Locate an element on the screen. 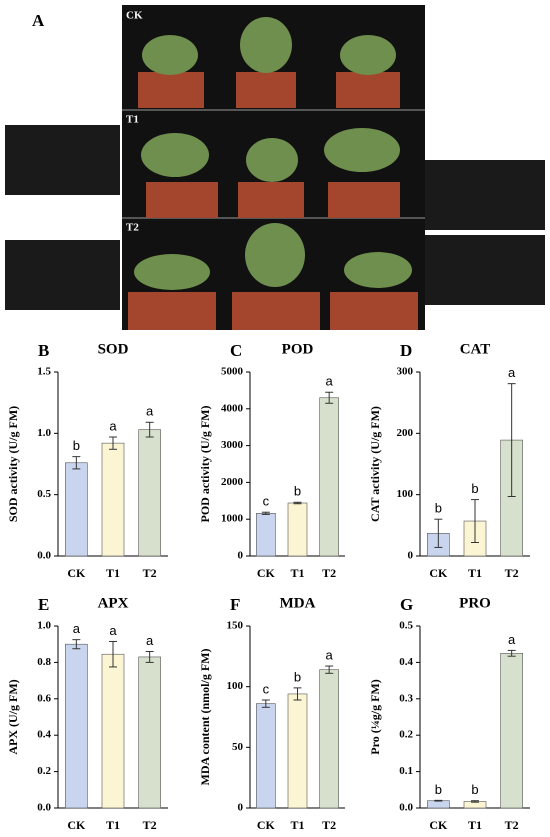 The image size is (550, 837). y-tick-label: 4000 is located at coordinates (232, 408).